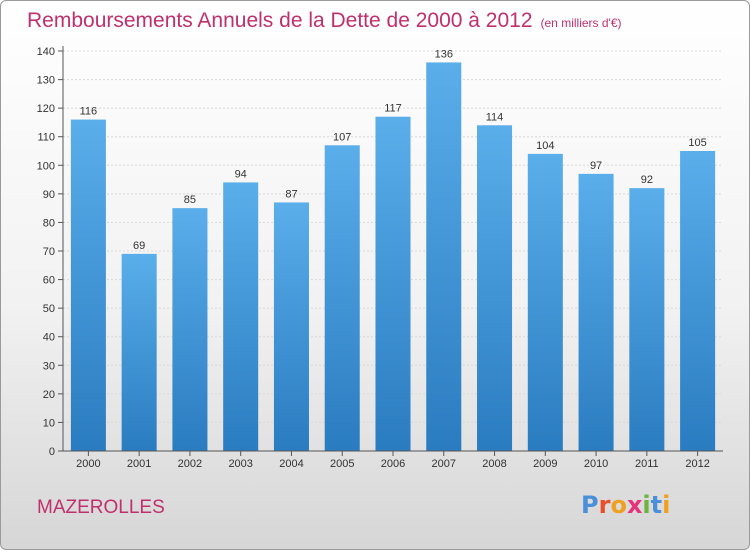 The image size is (750, 550). What do you see at coordinates (46, 81) in the screenshot?
I see `y-tick-label: 130` at bounding box center [46, 81].